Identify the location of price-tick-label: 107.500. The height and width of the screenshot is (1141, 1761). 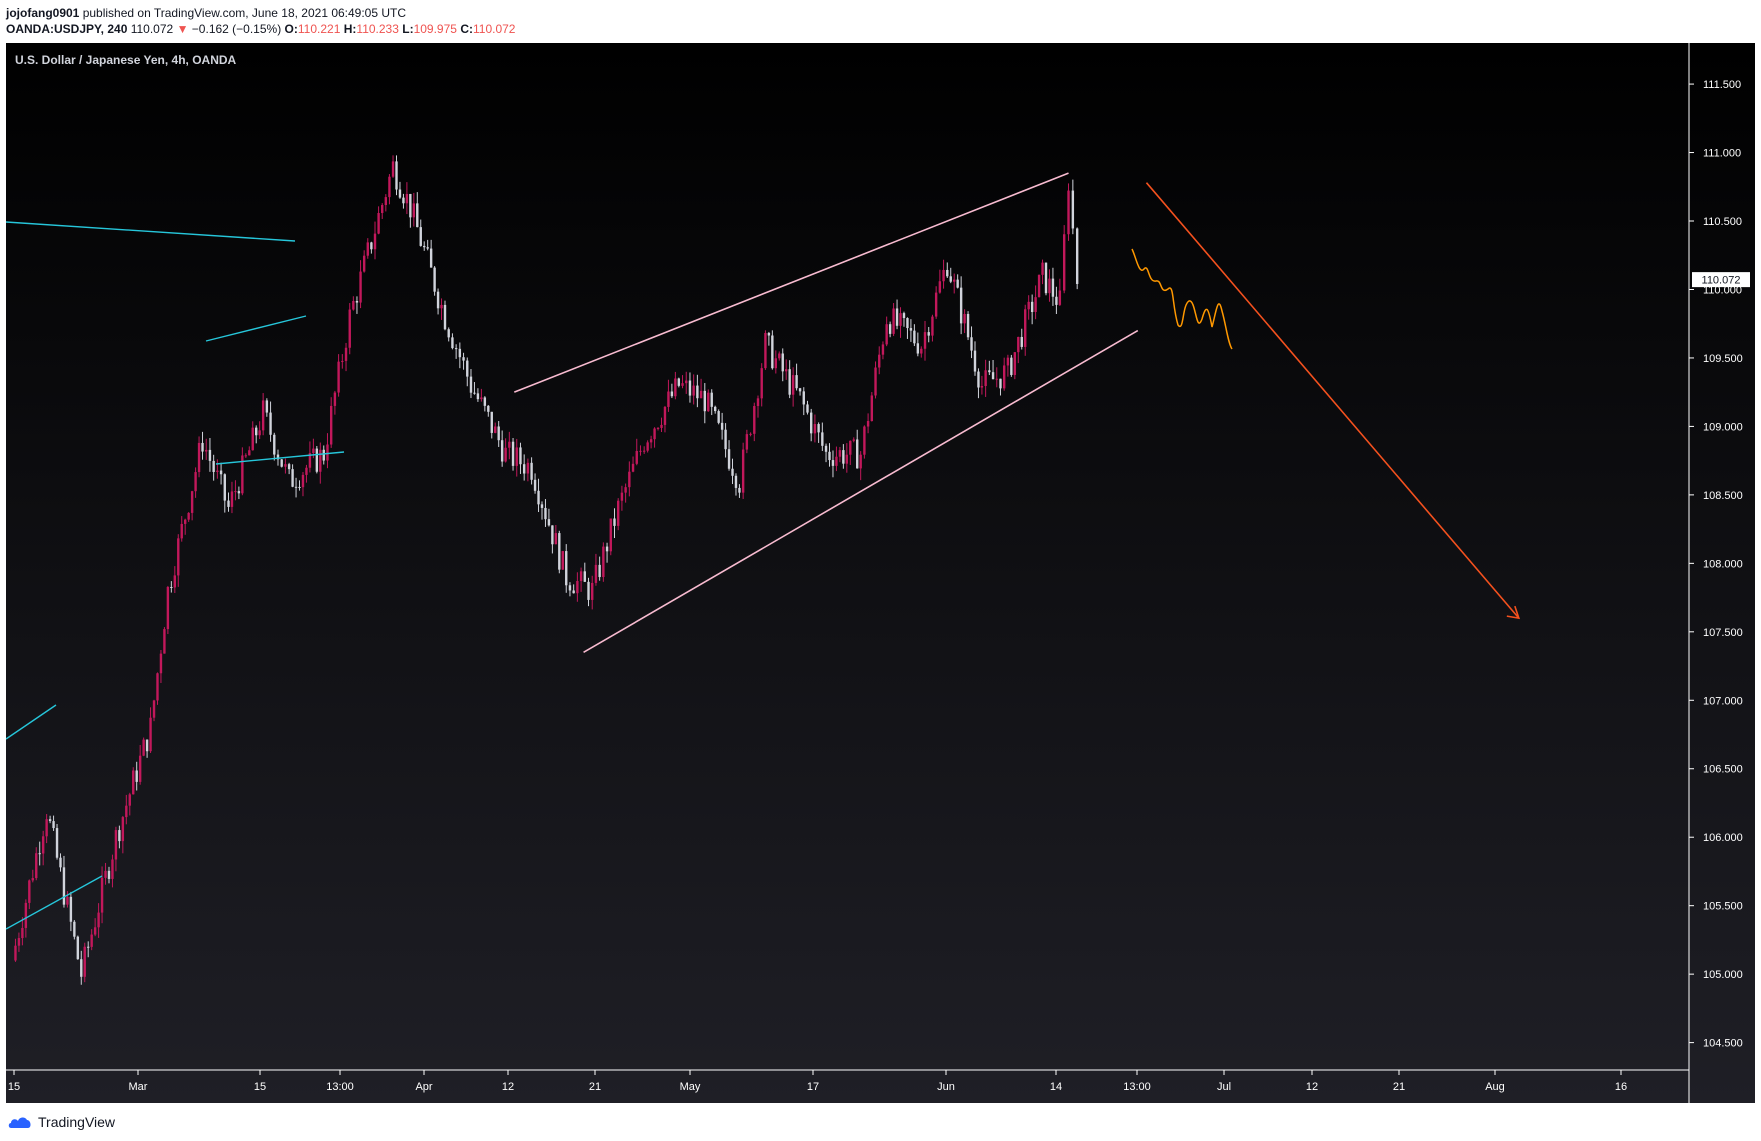
(1723, 633).